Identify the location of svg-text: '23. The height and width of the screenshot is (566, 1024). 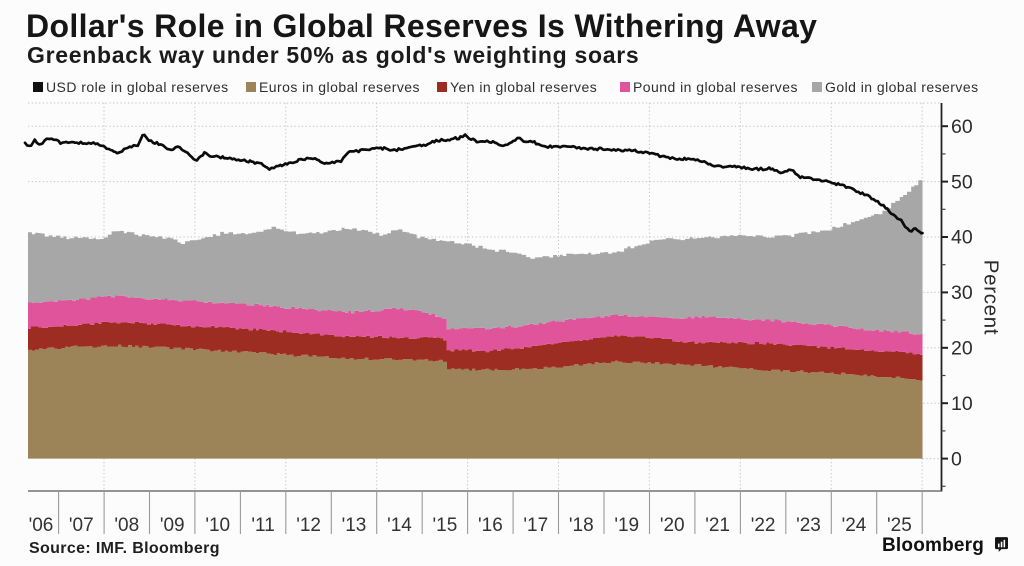
(808, 525).